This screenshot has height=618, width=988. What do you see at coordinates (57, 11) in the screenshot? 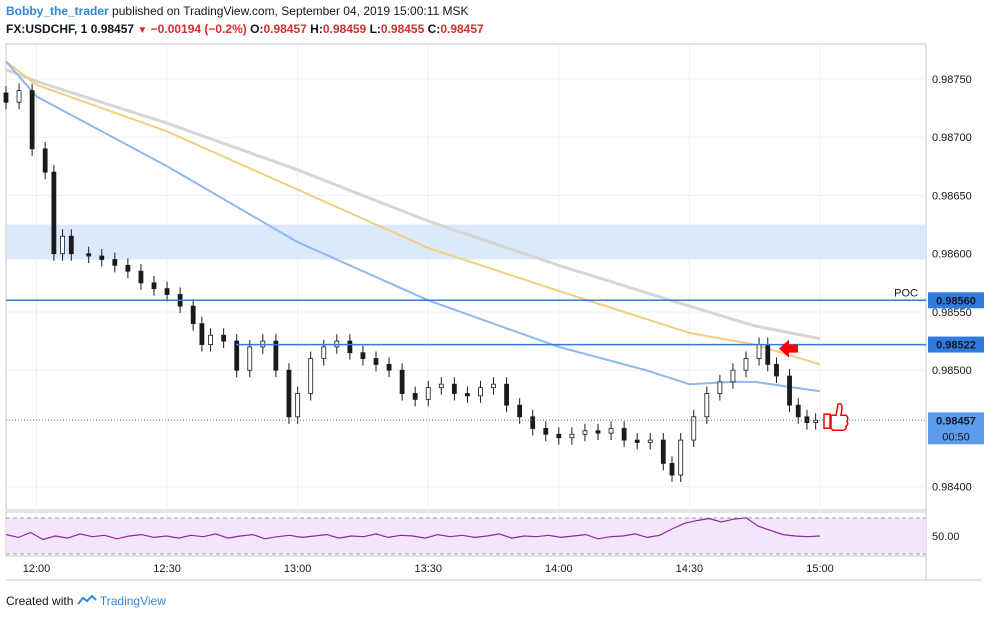
I see `author-name: Bobby_the_trader` at bounding box center [57, 11].